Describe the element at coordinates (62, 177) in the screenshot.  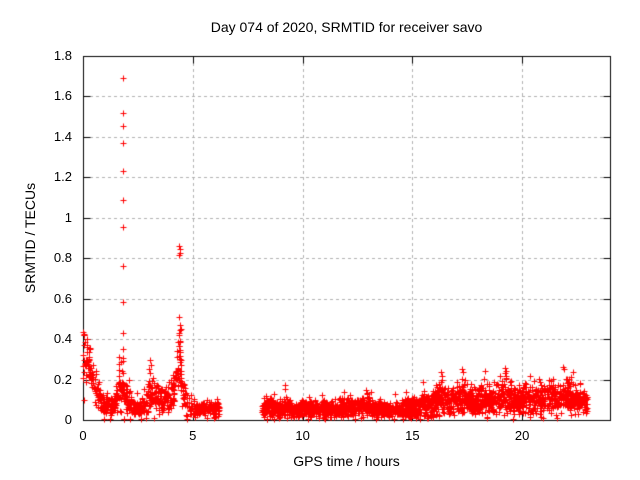
I see `y-tick-label: 1.2` at that location.